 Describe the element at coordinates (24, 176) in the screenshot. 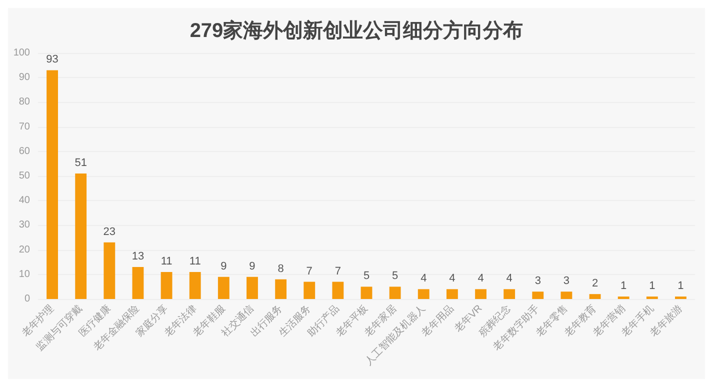

I see `y-tick-label: 50` at that location.